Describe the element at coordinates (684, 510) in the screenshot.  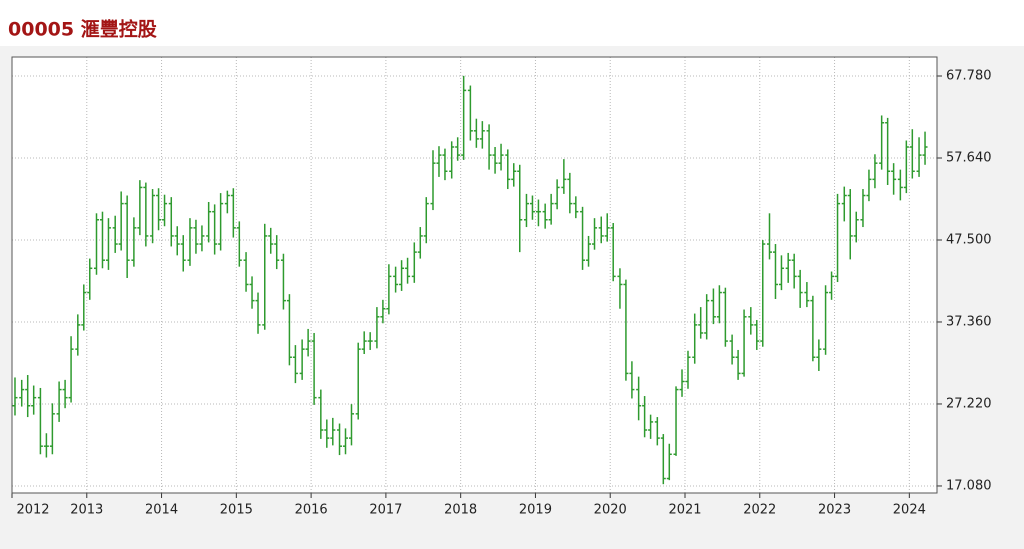
I see `x-tick-label: 2021` at that location.